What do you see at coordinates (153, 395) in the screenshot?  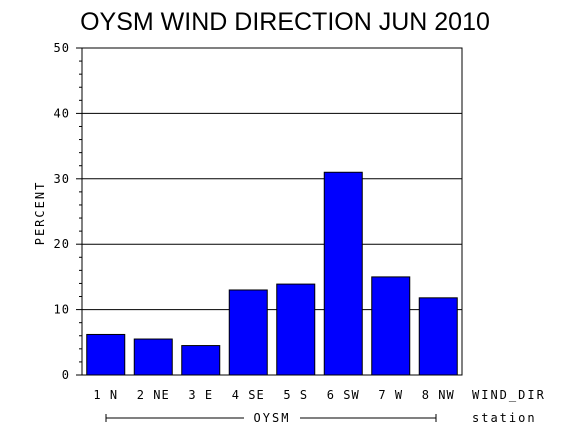 I see `x-tick-label: 2 NE` at bounding box center [153, 395].